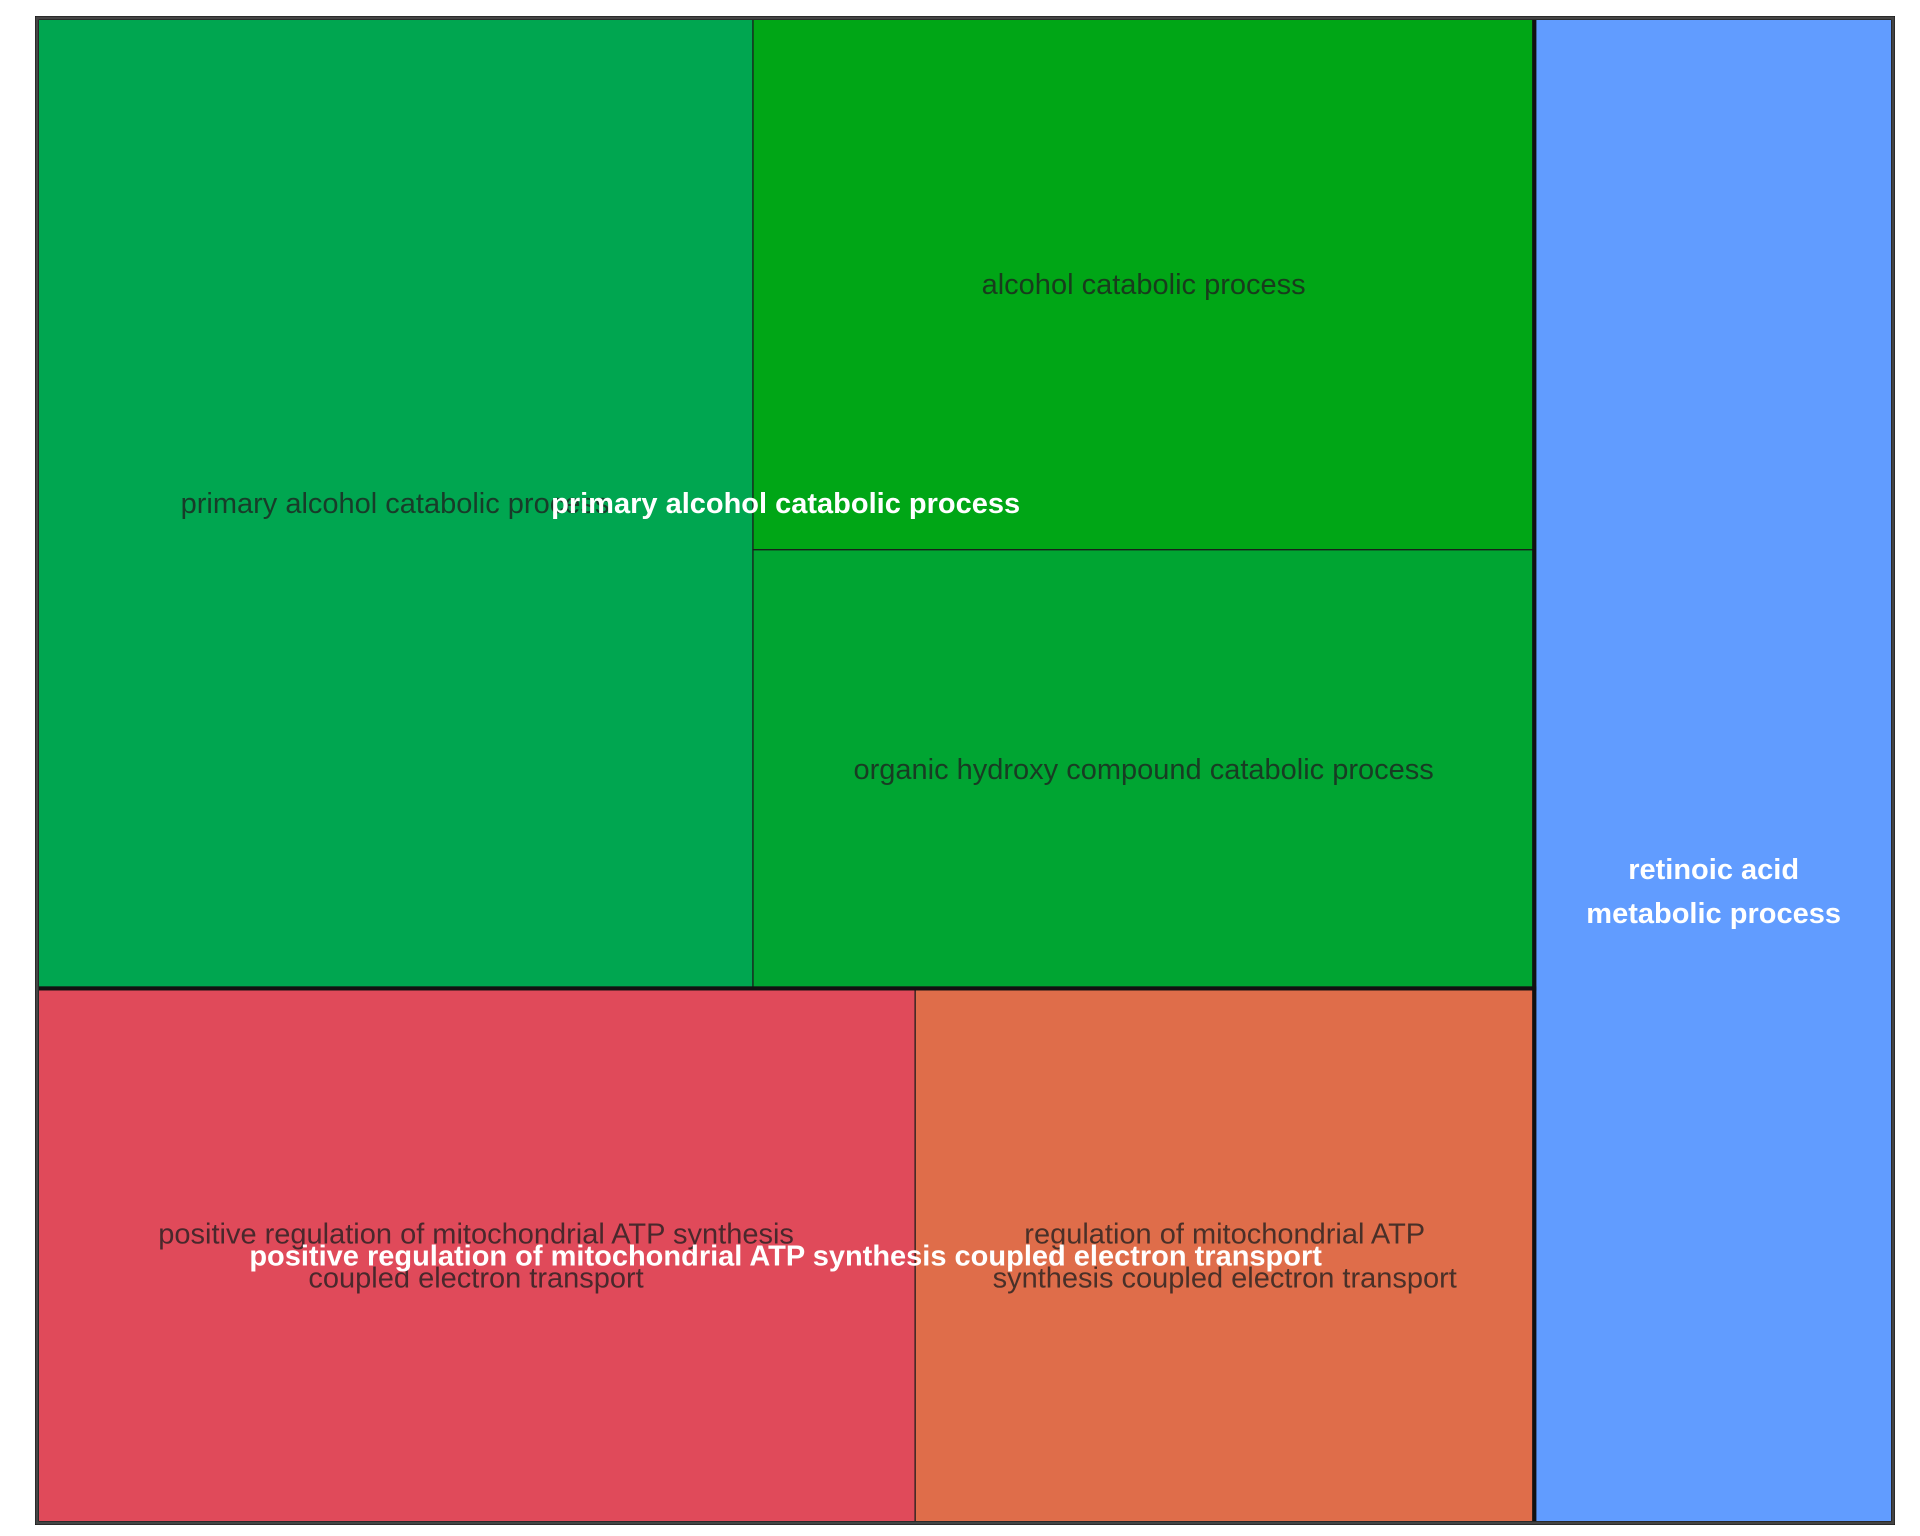 Image resolution: width=1920 pixels, height=1536 pixels. I want to click on tile-label-0-1: alcohol catabolic process, so click(1144, 285).